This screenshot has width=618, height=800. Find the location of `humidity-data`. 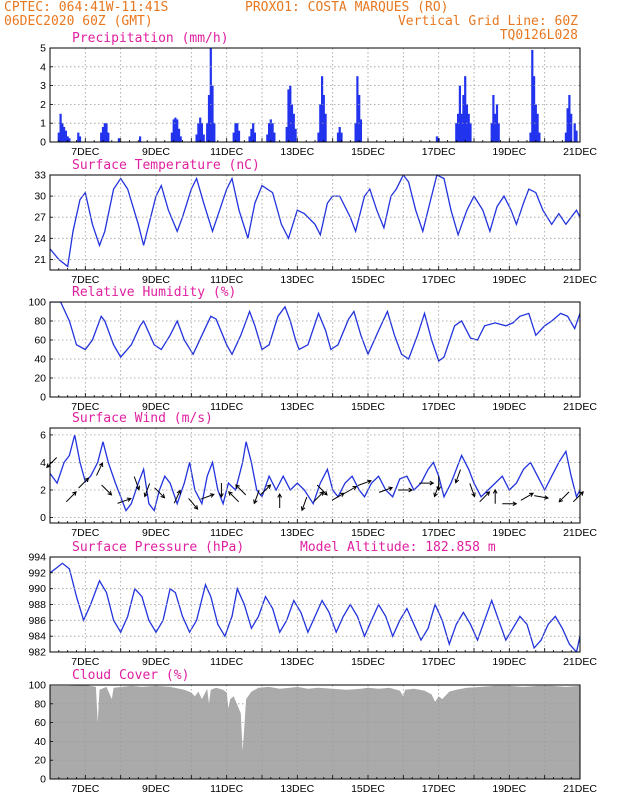

humidity-data is located at coordinates (315, 332).